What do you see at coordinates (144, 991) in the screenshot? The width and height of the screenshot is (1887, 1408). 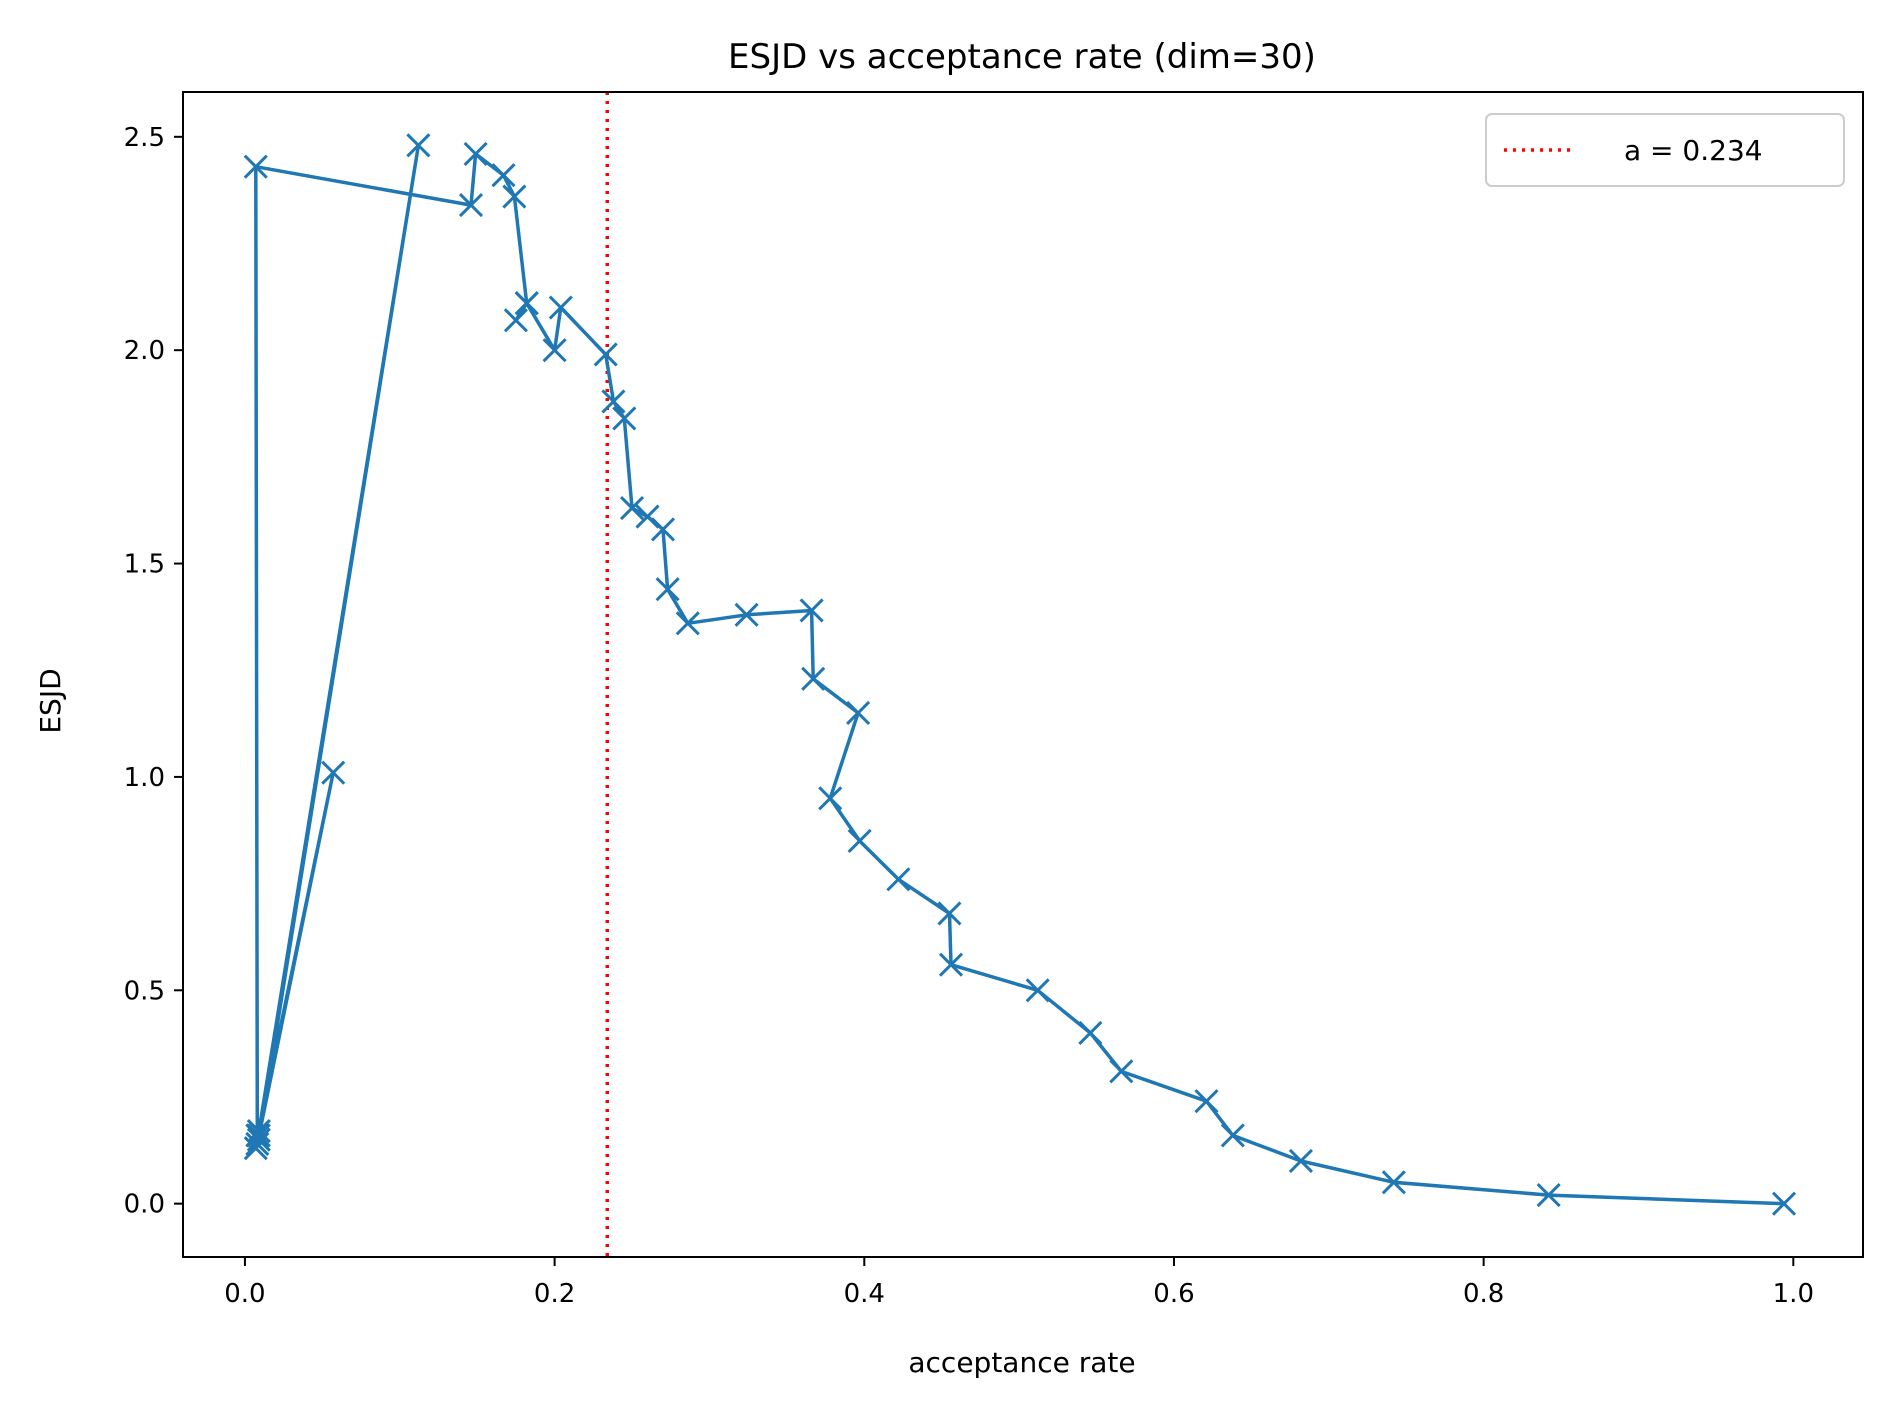 I see `y-tick-label: 0.5` at bounding box center [144, 991].